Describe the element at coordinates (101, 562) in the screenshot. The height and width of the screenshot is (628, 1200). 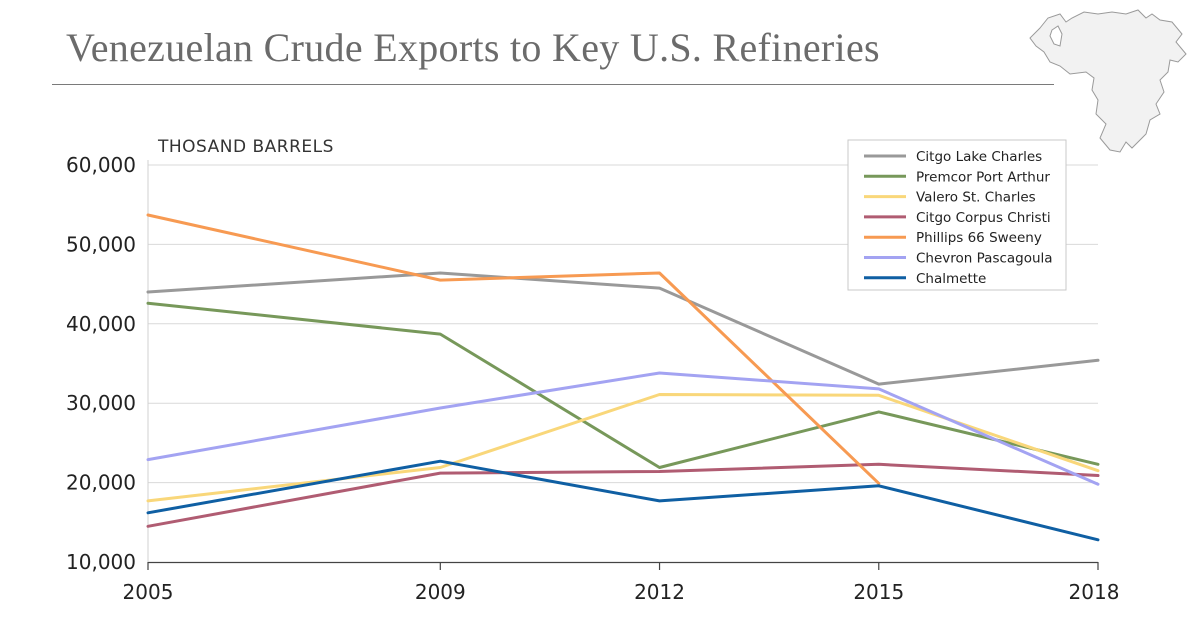
I see `y-tick-label: 10,000` at that location.